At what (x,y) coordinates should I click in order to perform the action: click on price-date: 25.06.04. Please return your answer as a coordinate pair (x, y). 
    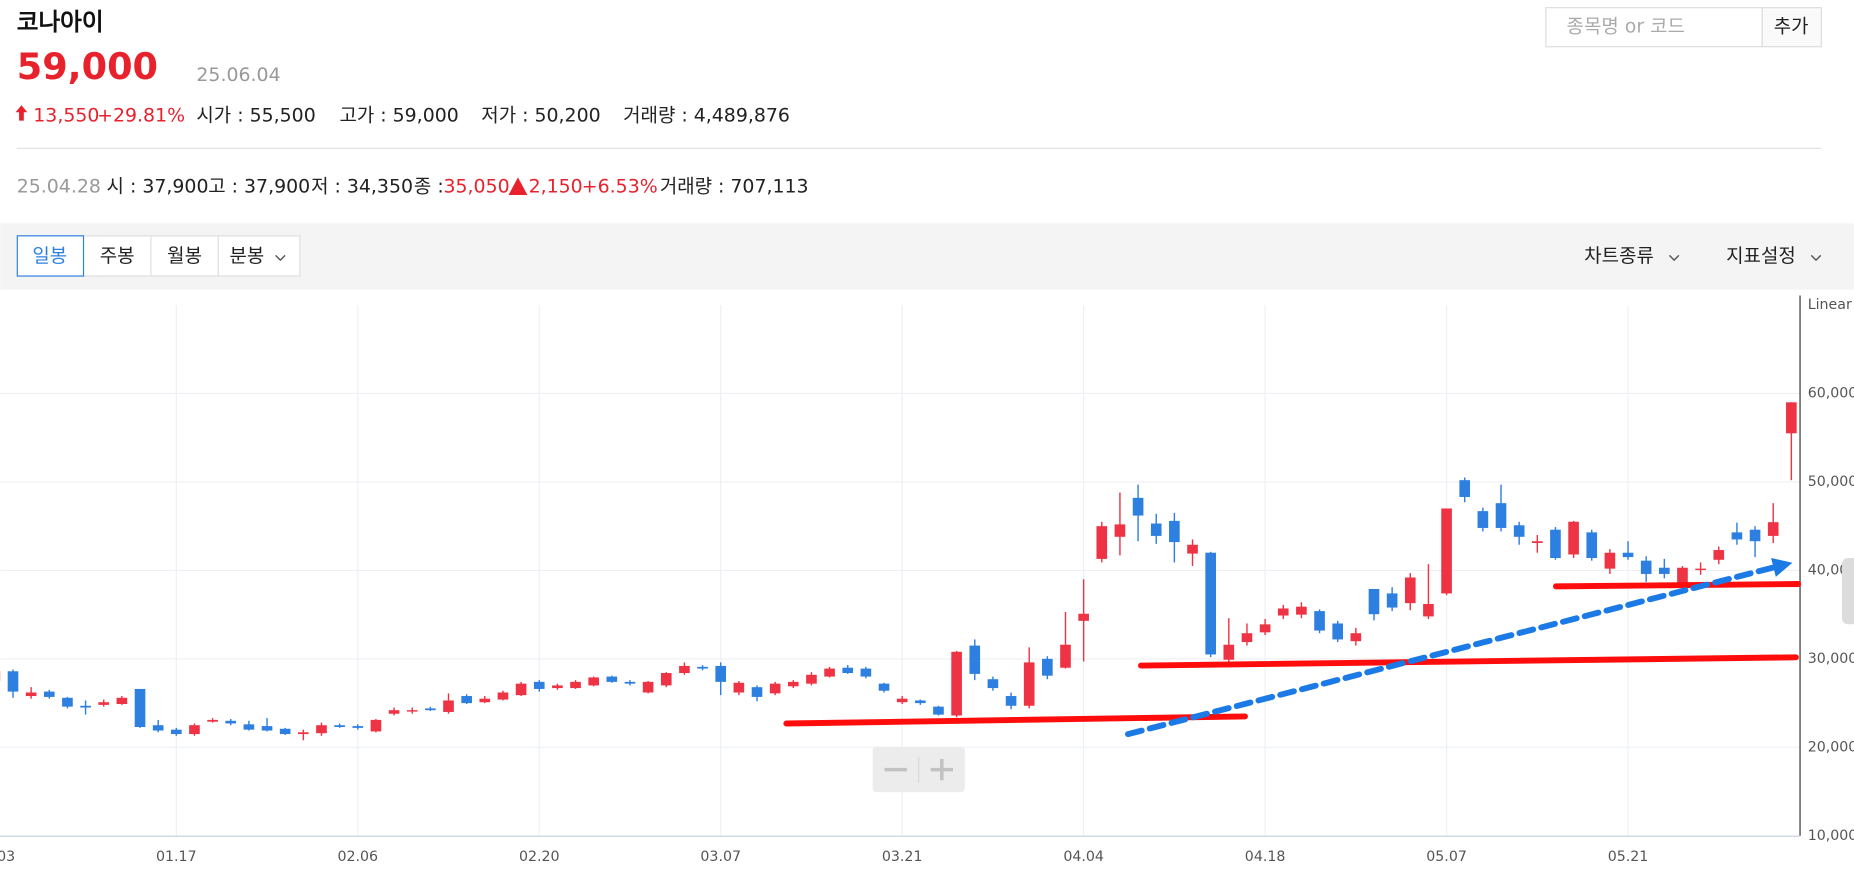
    Looking at the image, I should click on (238, 75).